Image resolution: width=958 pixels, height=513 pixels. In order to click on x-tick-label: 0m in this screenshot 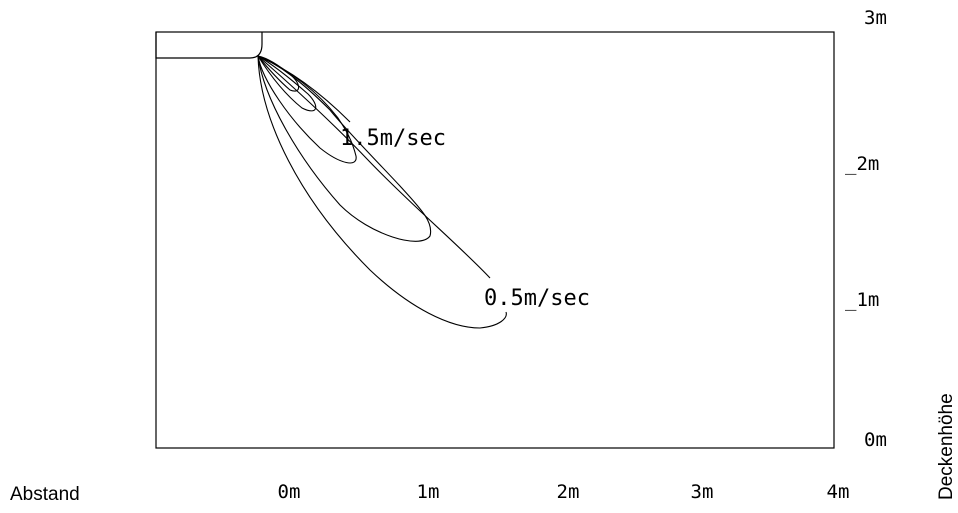, I will do `click(289, 492)`.